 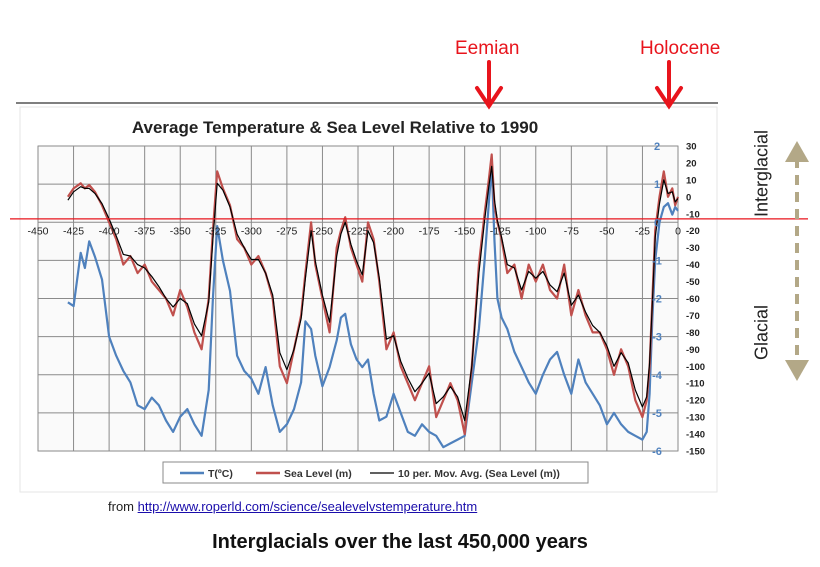 What do you see at coordinates (693, 350) in the screenshot?
I see `y-right-tick-label: -90` at bounding box center [693, 350].